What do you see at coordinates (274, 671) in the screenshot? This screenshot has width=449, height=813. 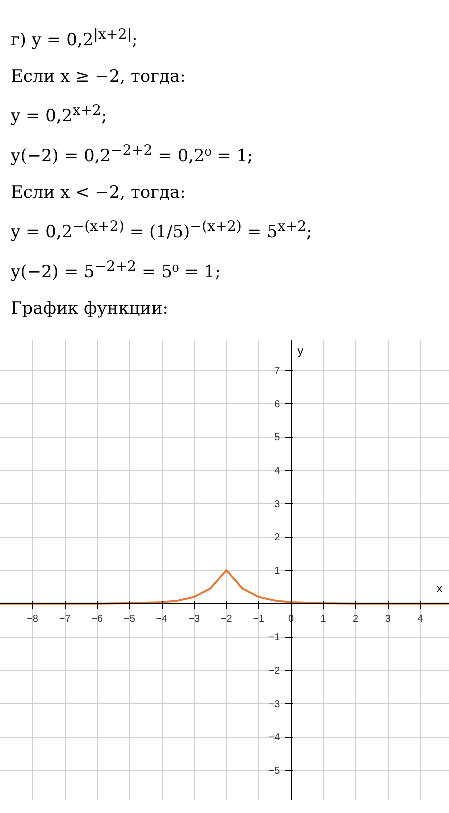 I see `y-tick-label: −2` at bounding box center [274, 671].